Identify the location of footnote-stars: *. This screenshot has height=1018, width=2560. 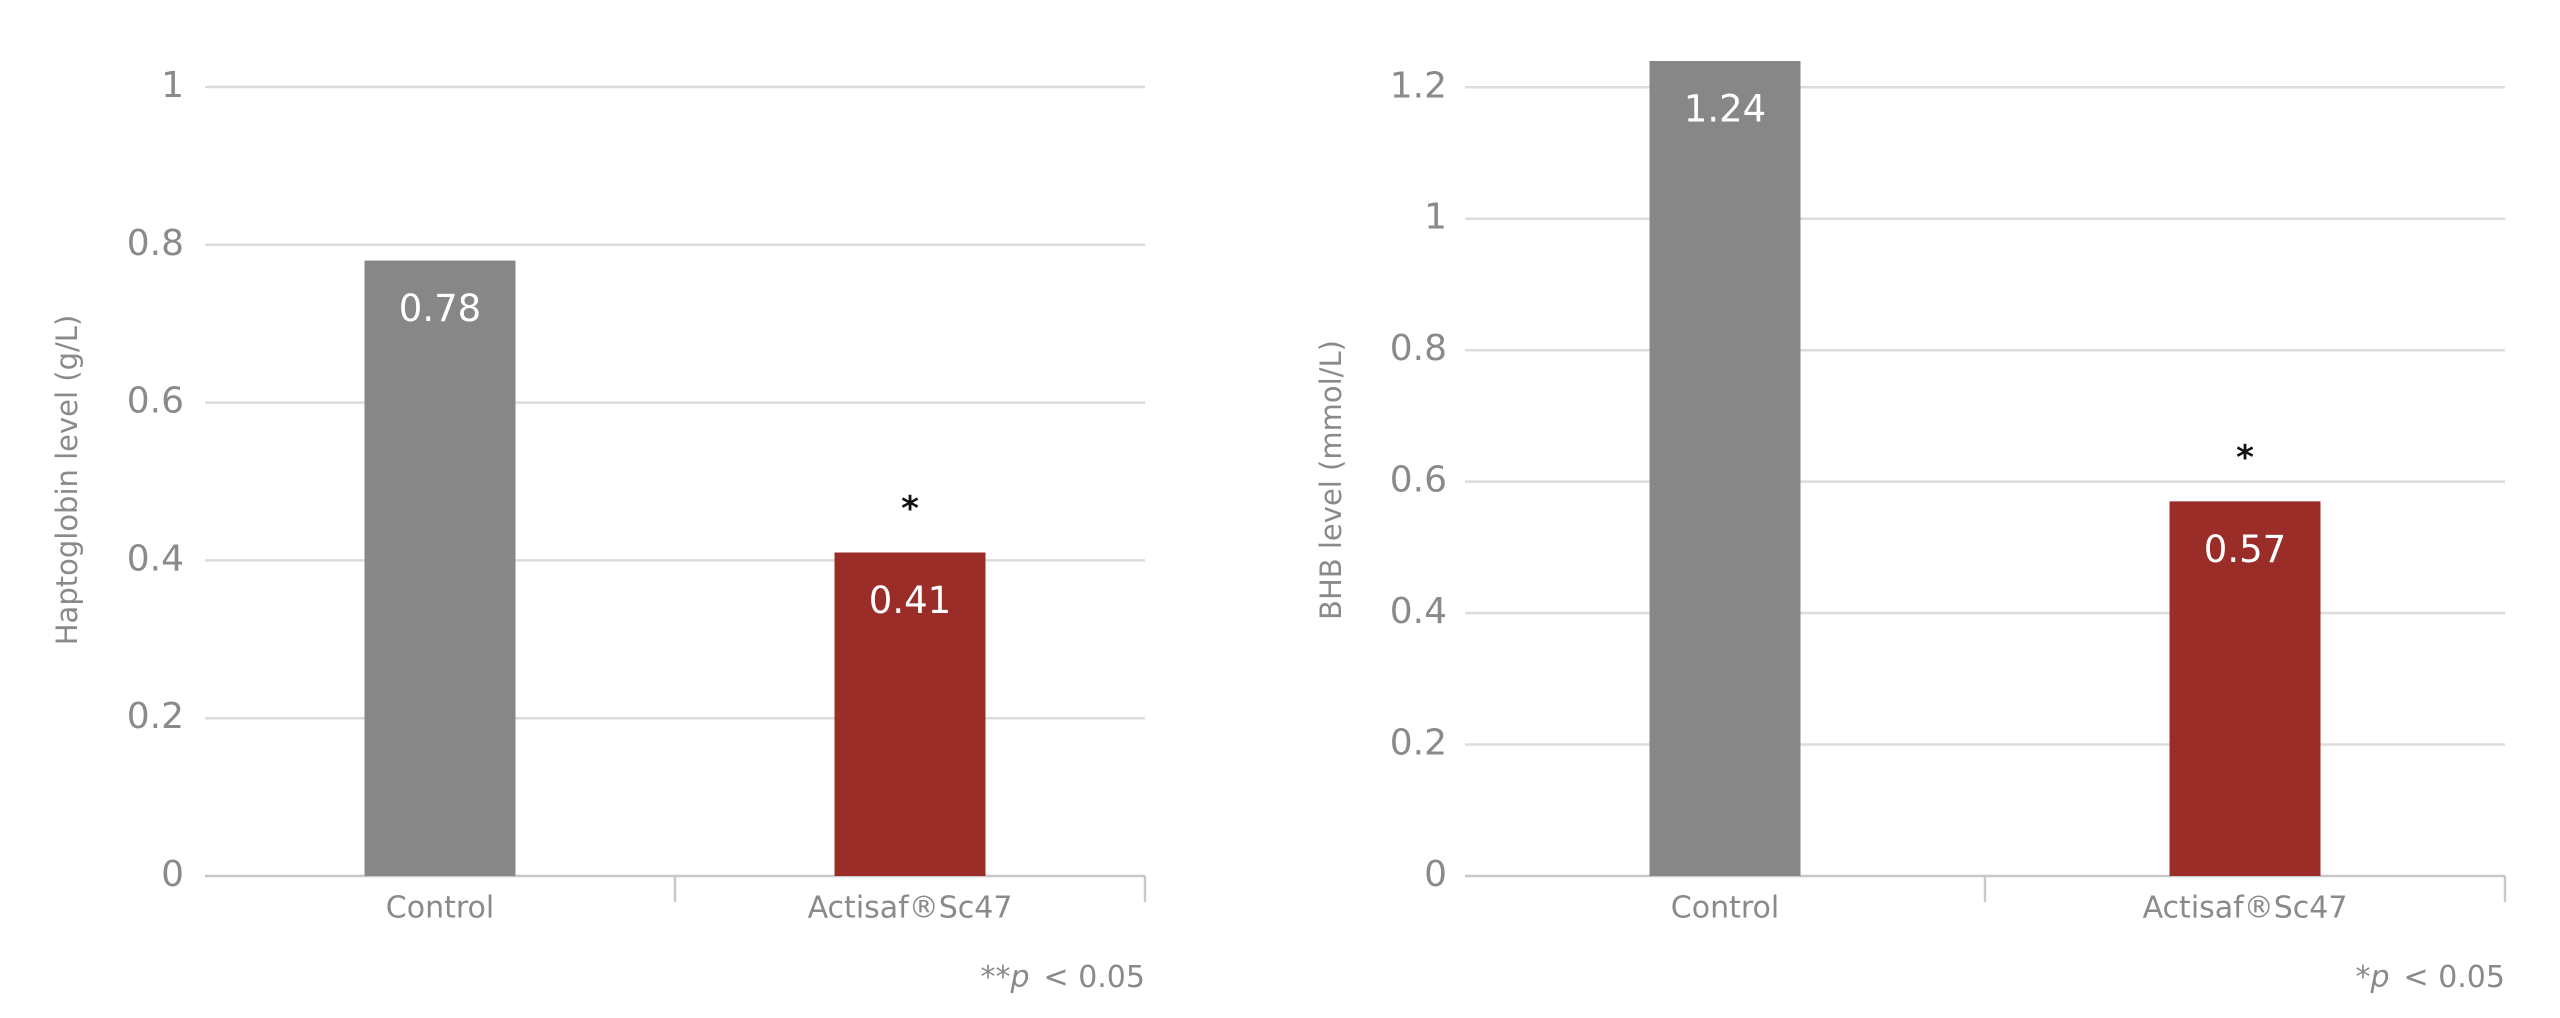
(2362, 977).